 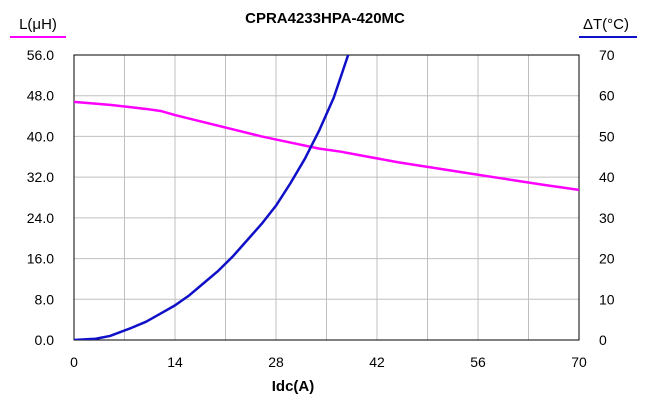 What do you see at coordinates (276, 362) in the screenshot?
I see `x-tick-label: 28` at bounding box center [276, 362].